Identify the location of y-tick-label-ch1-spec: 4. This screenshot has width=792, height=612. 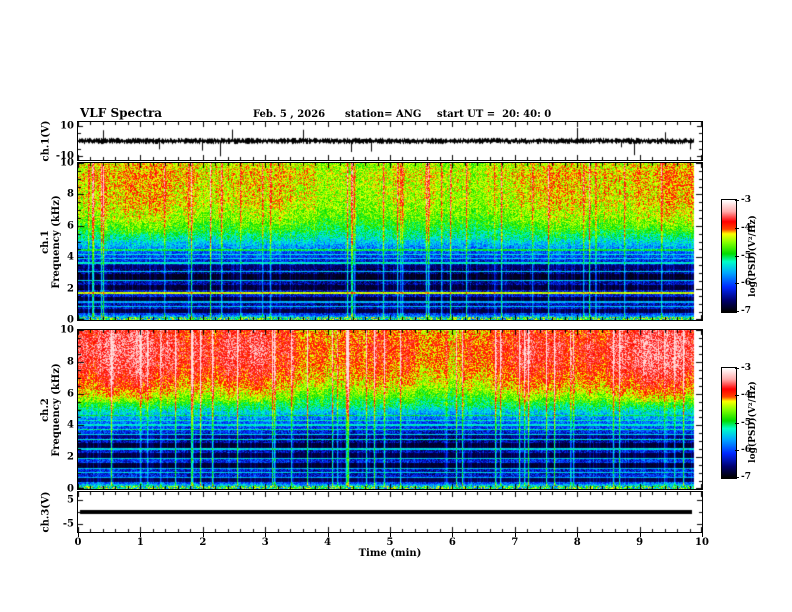
(70, 257).